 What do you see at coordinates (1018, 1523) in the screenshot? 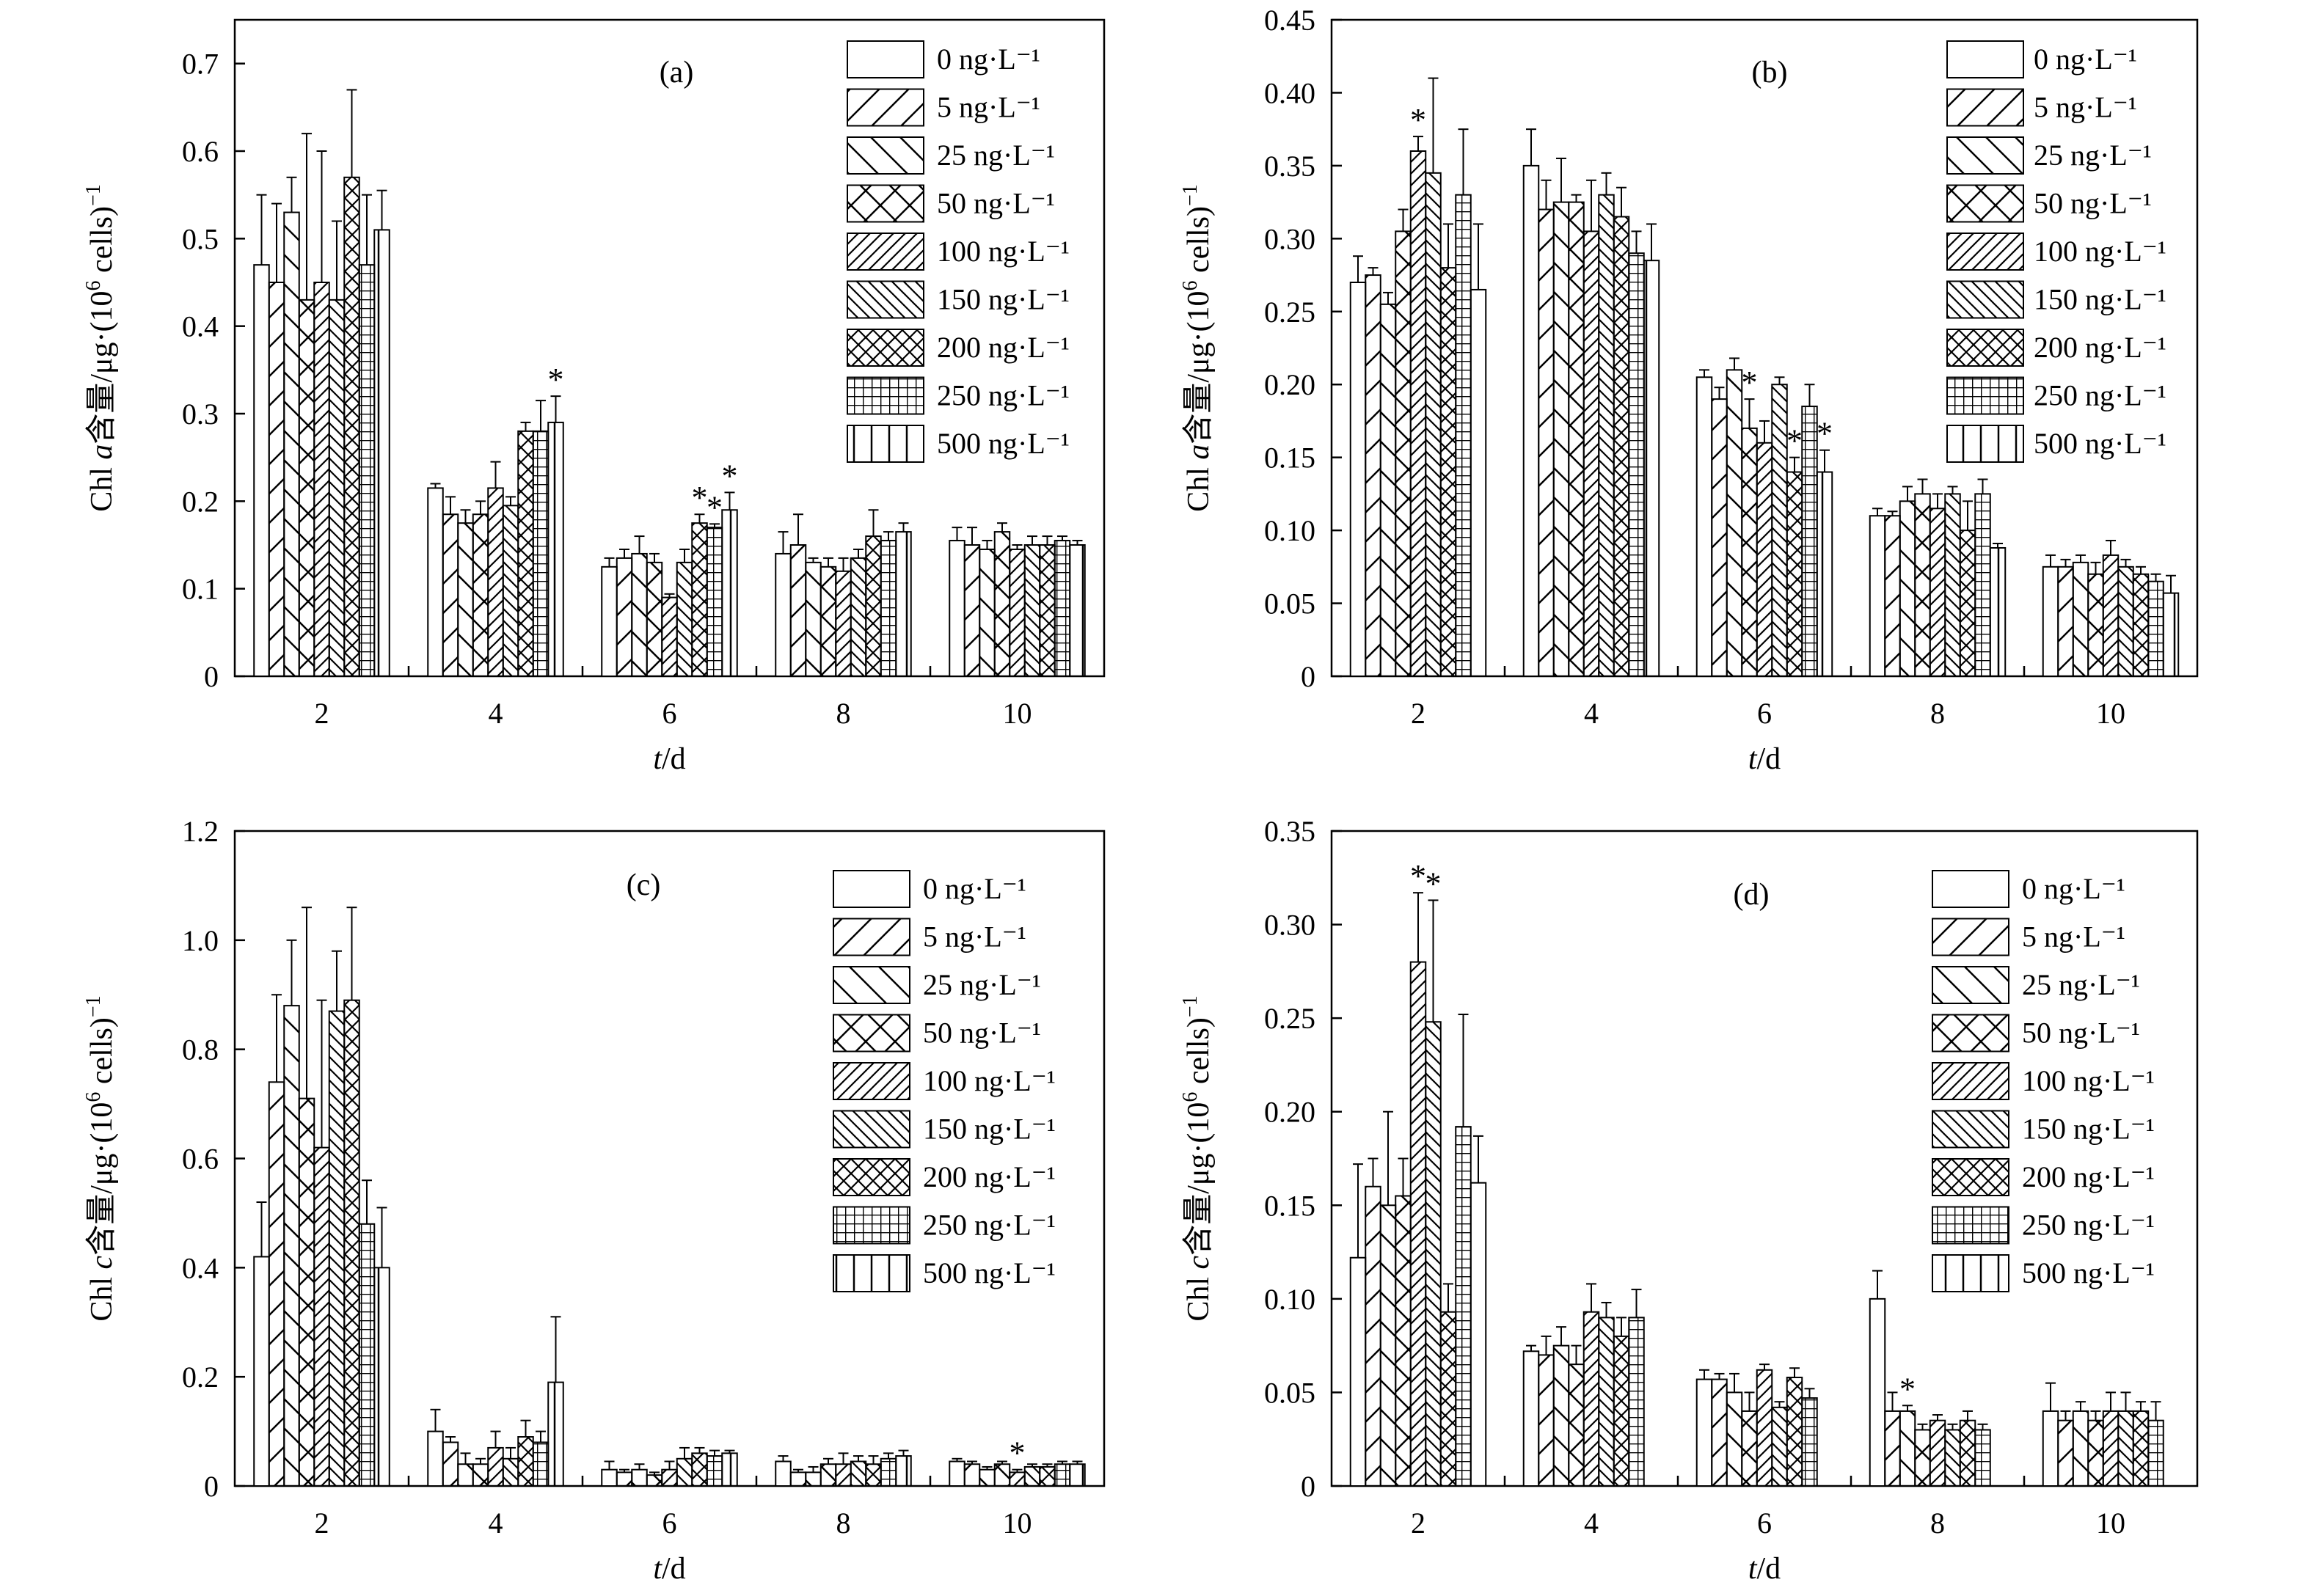
I see `x-tick-label: 10` at bounding box center [1018, 1523].